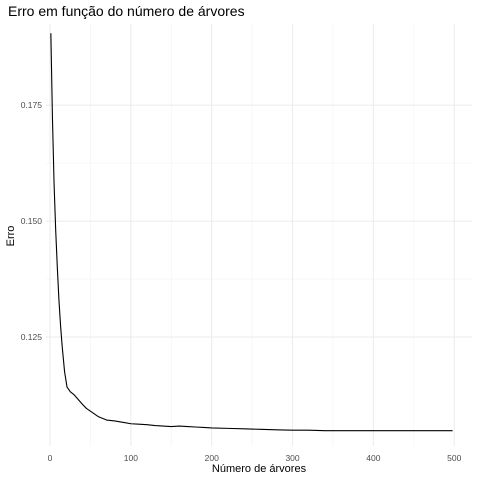  What do you see at coordinates (131, 458) in the screenshot?
I see `x-tick-label: 100` at bounding box center [131, 458].